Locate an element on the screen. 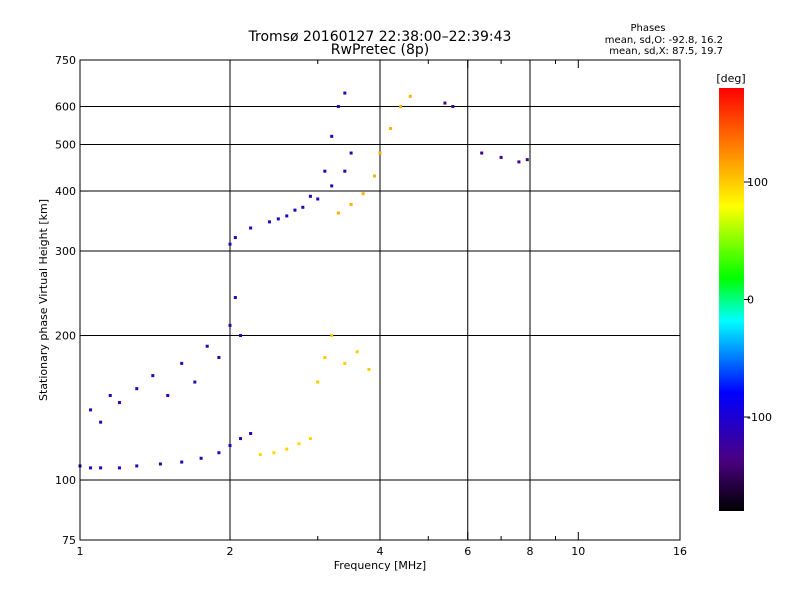 The height and width of the screenshot is (600, 800). stats-heading: Phases is located at coordinates (647, 28).